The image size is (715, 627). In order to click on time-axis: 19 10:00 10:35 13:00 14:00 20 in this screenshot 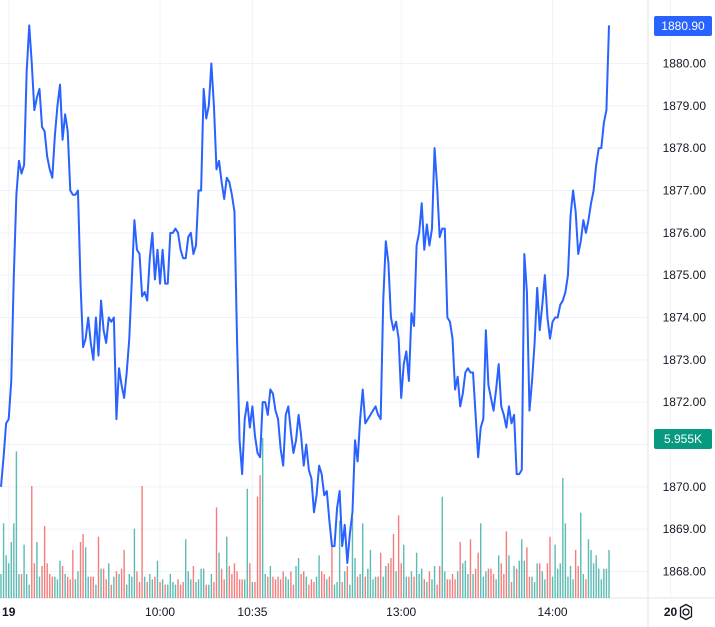, I will do `click(340, 612)`.